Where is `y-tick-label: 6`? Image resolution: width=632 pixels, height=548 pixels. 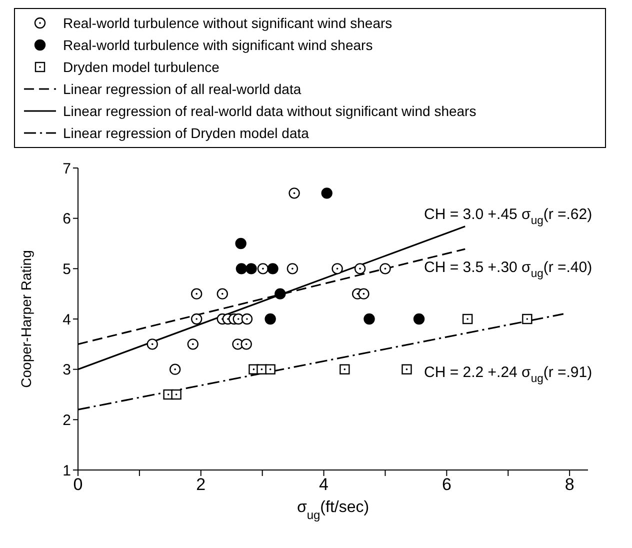 y-tick-label: 6 is located at coordinates (66, 219).